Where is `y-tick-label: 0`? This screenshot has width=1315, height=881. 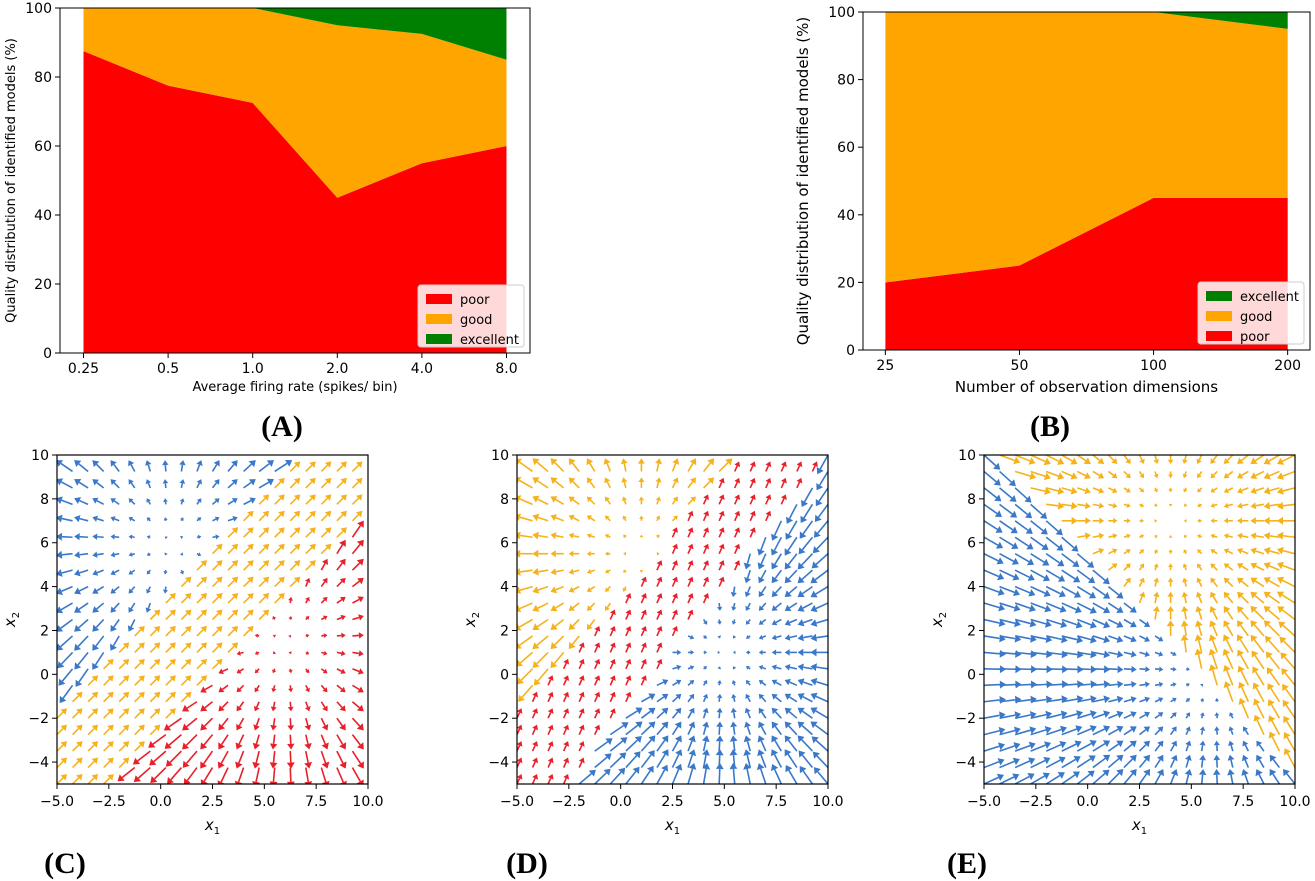 y-tick-label: 0 is located at coordinates (850, 351).